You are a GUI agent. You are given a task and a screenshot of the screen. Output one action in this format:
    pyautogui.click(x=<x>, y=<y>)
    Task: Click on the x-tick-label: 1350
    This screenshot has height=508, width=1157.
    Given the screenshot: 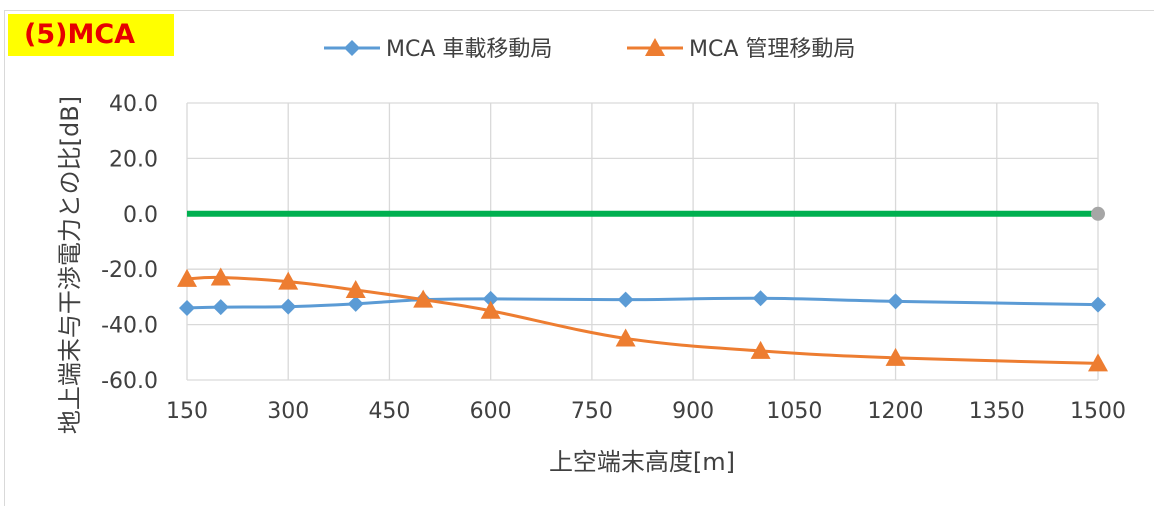 What is the action you would take?
    pyautogui.click(x=997, y=411)
    